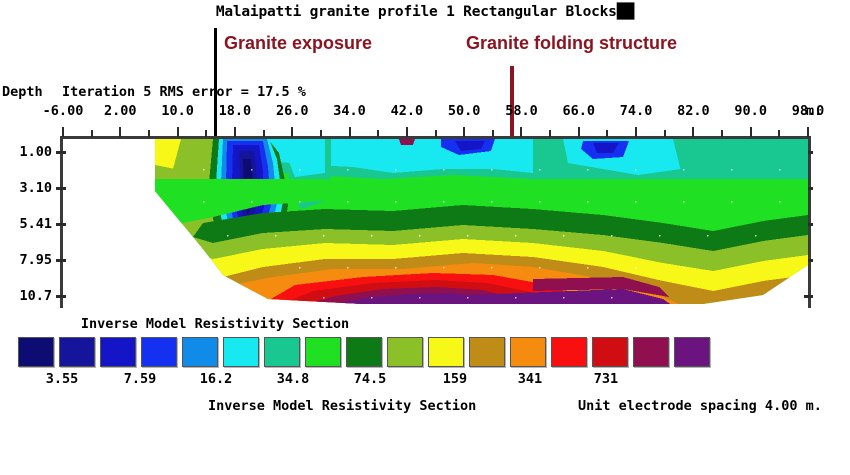 This screenshot has height=475, width=850. What do you see at coordinates (293, 379) in the screenshot?
I see `colorbar-value: 34.8` at bounding box center [293, 379].